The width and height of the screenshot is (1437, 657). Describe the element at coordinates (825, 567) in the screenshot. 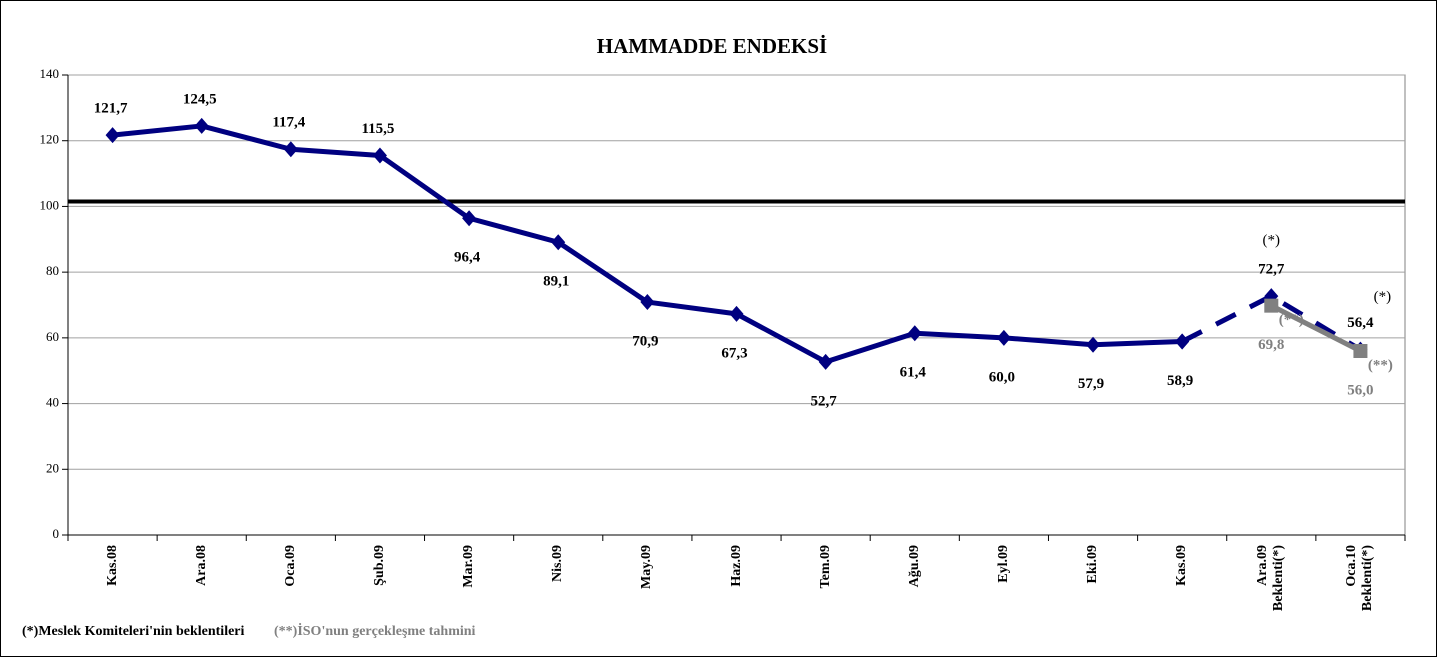

I see `x-tick-label: Tem.09` at that location.